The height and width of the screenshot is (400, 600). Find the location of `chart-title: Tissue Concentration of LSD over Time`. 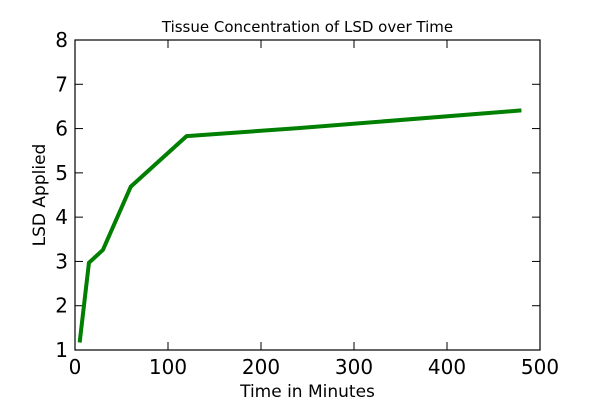

chart-title: Tissue Concentration of LSD over Time is located at coordinates (307, 27).